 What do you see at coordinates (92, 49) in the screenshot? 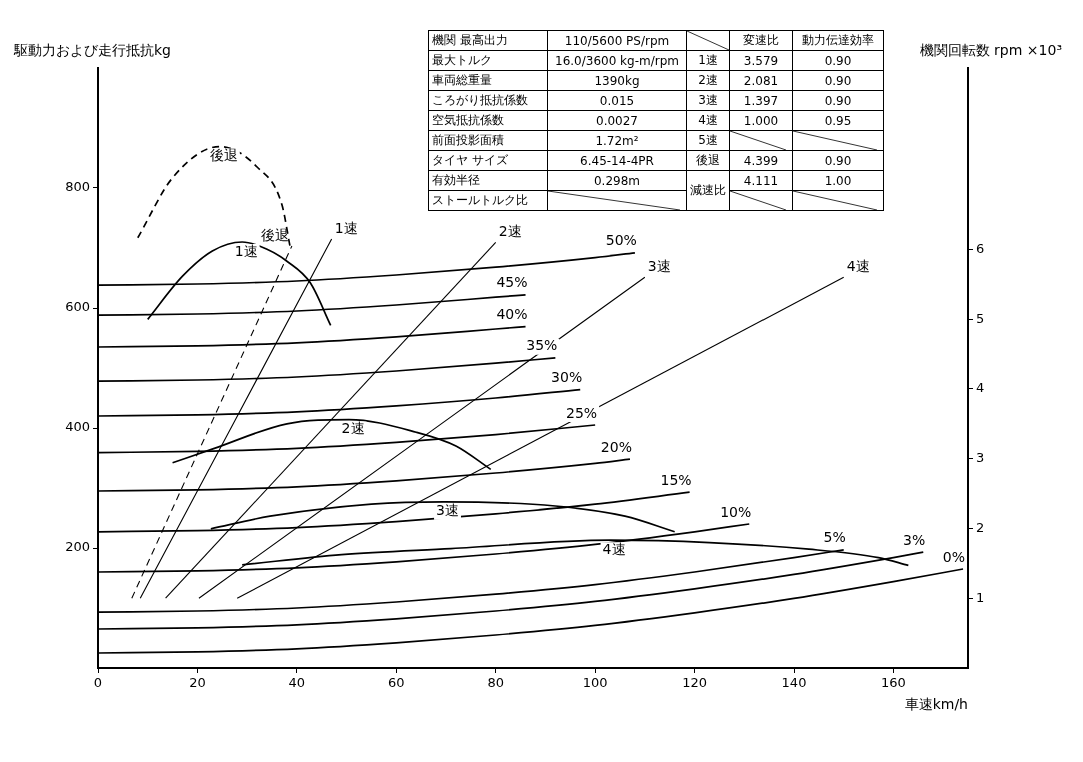
I see `y-axis-title: 駆動力および走行抵抗kg` at bounding box center [92, 49].